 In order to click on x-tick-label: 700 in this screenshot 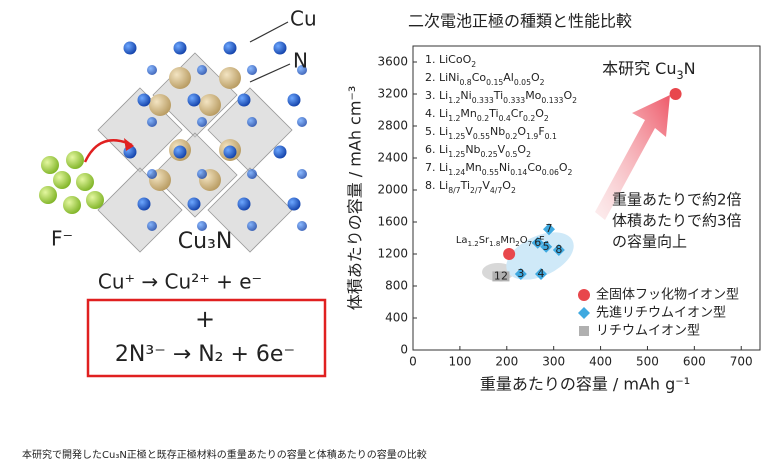, I will do `click(741, 362)`.